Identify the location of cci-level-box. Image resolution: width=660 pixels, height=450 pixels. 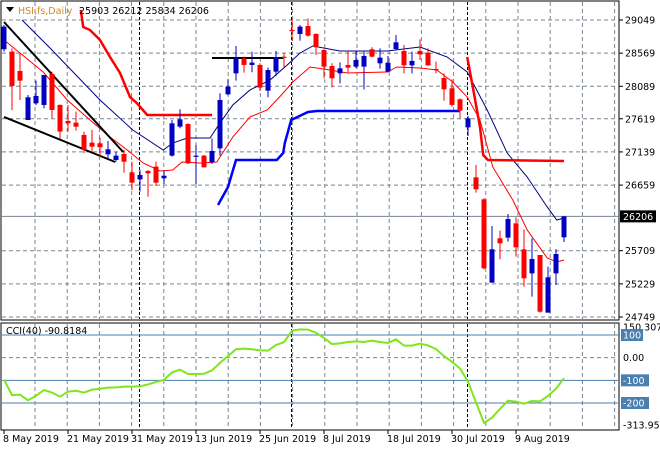
(632, 335).